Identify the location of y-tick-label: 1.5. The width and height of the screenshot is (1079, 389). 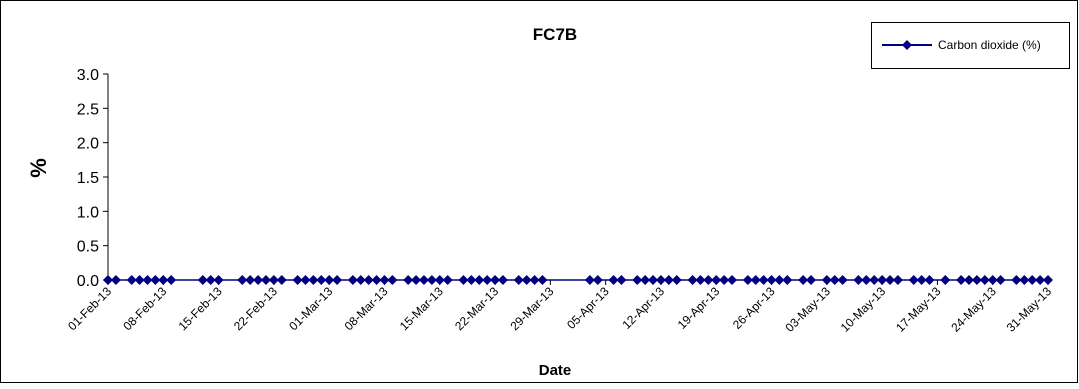
(88, 178).